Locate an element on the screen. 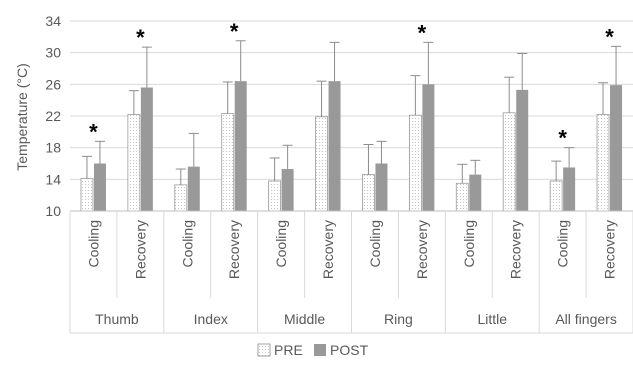 The width and height of the screenshot is (633, 366). y-axis: 10 14 18 22 26 30 34 is located at coordinates (53, 116).